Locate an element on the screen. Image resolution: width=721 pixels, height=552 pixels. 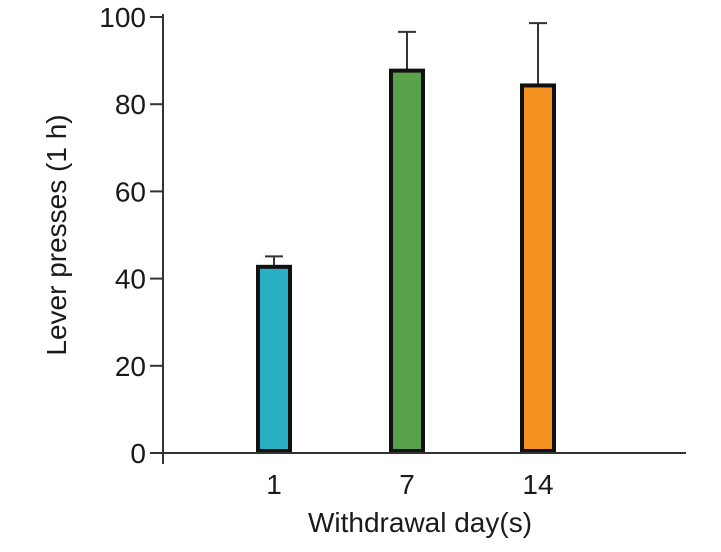
y-tick-label: 80 is located at coordinates (130, 104).